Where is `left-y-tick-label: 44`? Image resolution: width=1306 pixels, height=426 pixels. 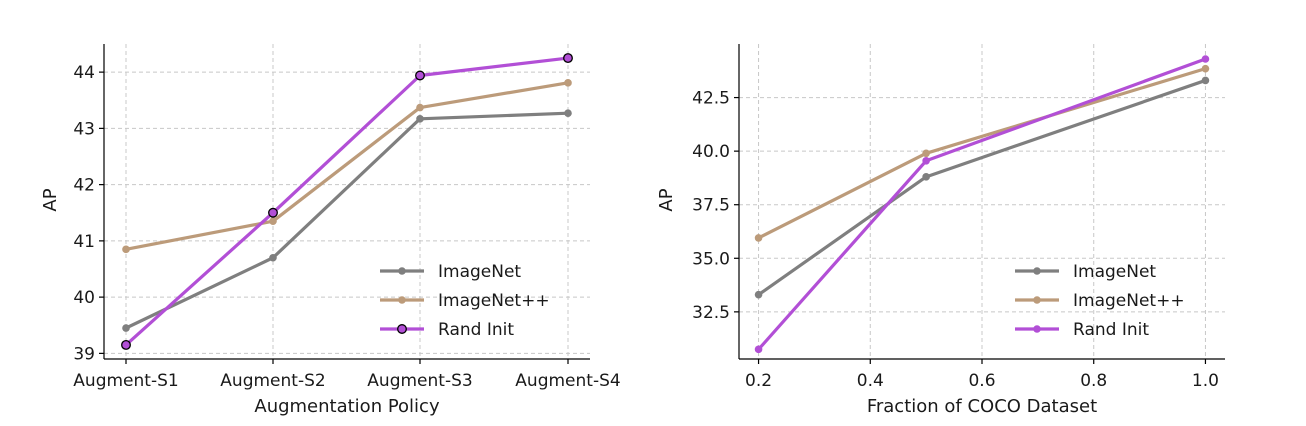
left-y-tick-label: 44 is located at coordinates (84, 73).